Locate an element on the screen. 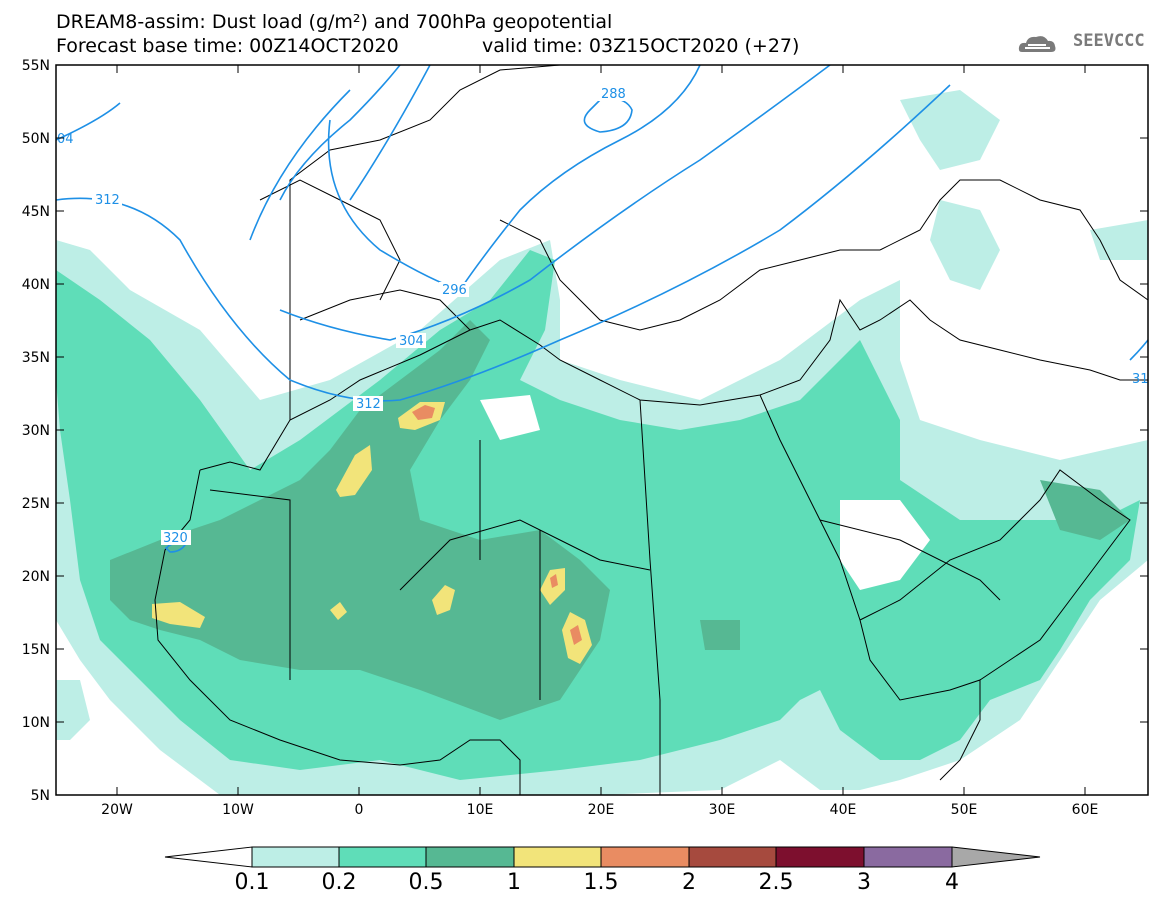 This screenshot has width=1165, height=907. lat-label: 40N is located at coordinates (36, 285).